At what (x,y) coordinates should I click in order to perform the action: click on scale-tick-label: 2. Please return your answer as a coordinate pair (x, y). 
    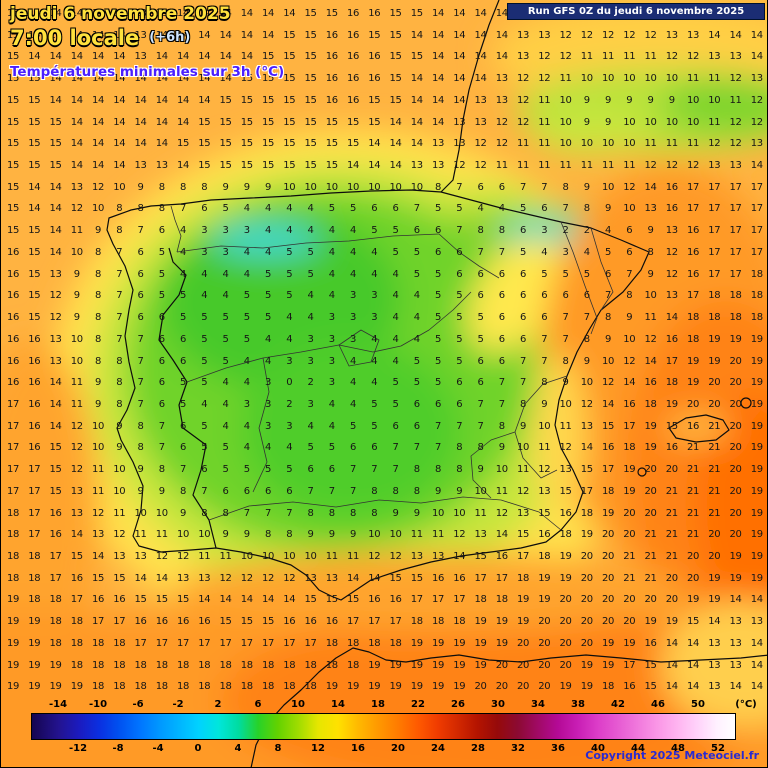
    Looking at the image, I should click on (218, 704).